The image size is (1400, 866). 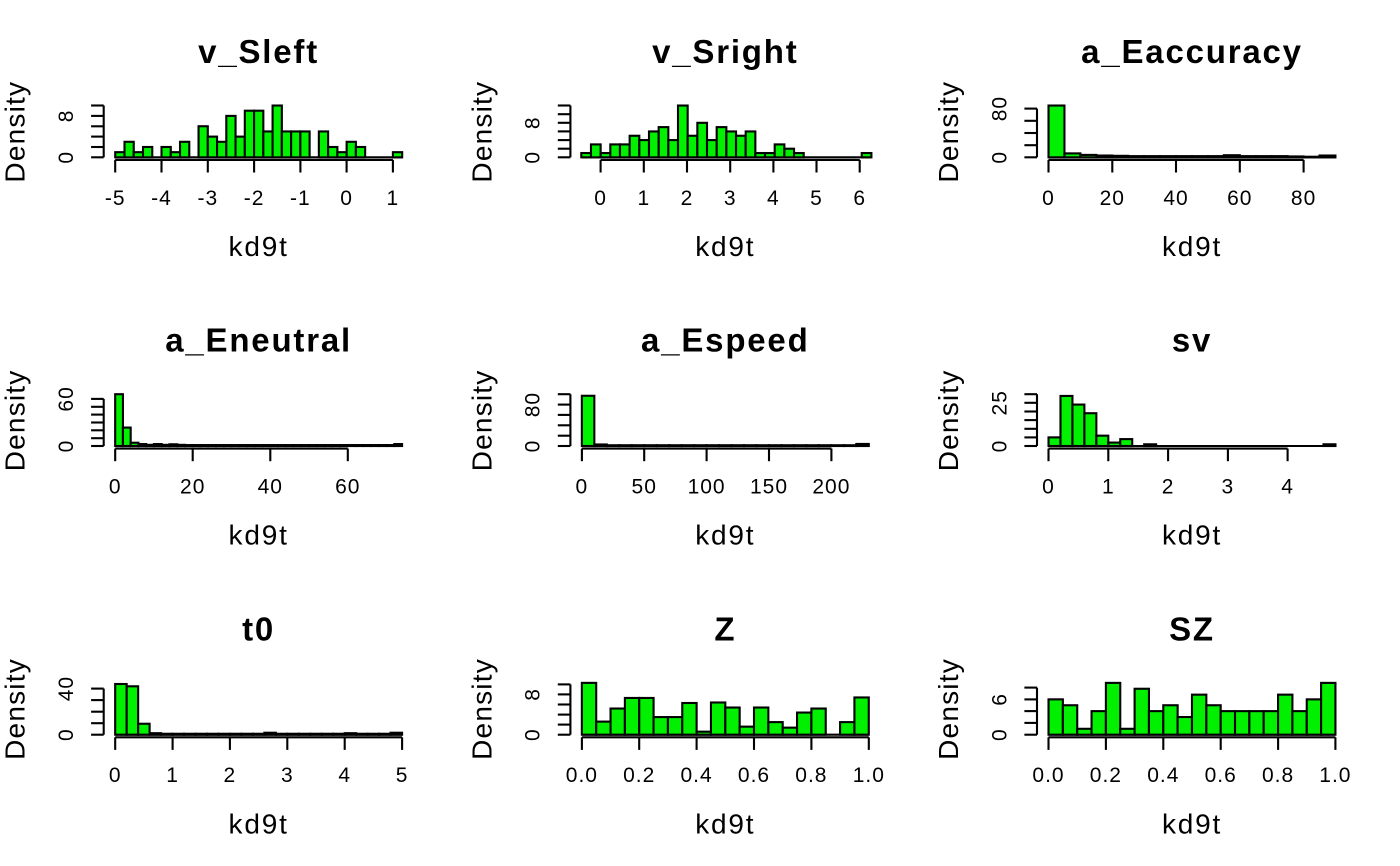 What do you see at coordinates (769, 487) in the screenshot?
I see `svg-text: 150` at bounding box center [769, 487].